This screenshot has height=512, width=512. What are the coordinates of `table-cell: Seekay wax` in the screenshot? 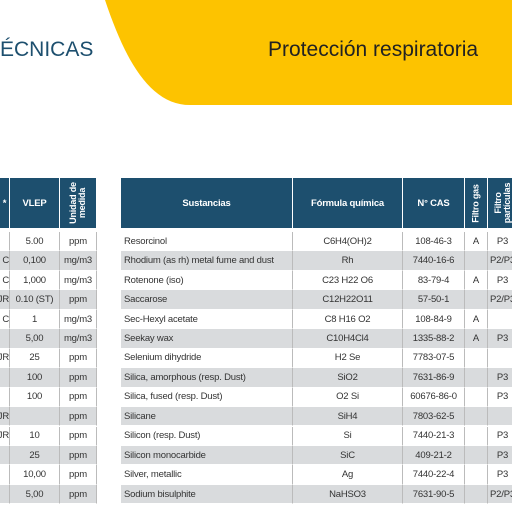 It's located at (207, 339).